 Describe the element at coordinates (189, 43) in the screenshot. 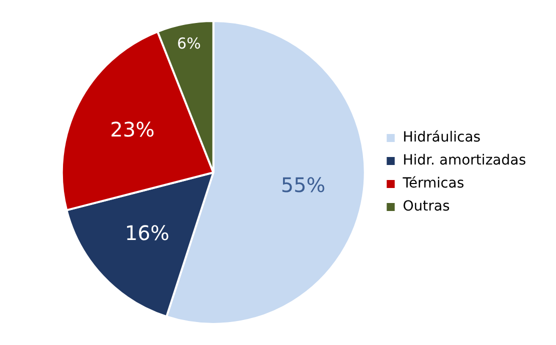

I see `data-label: 6%` at that location.